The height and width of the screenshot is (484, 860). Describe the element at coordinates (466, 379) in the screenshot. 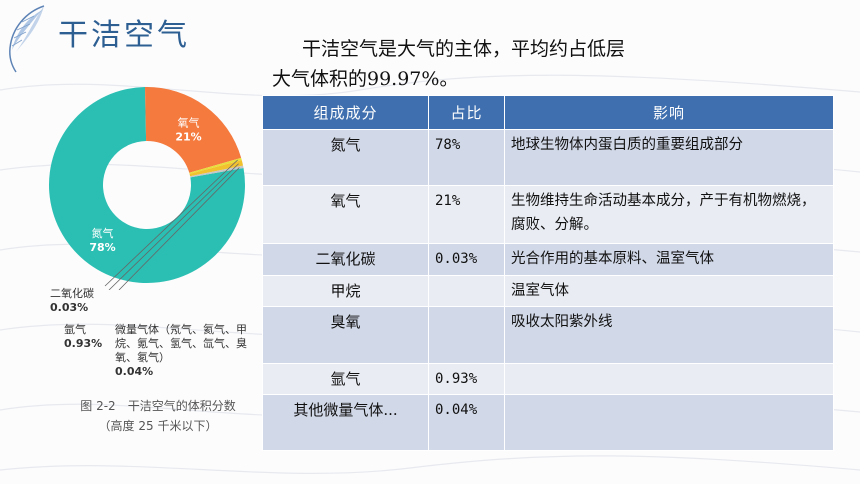

I see `cell-share: 0.93%` at that location.